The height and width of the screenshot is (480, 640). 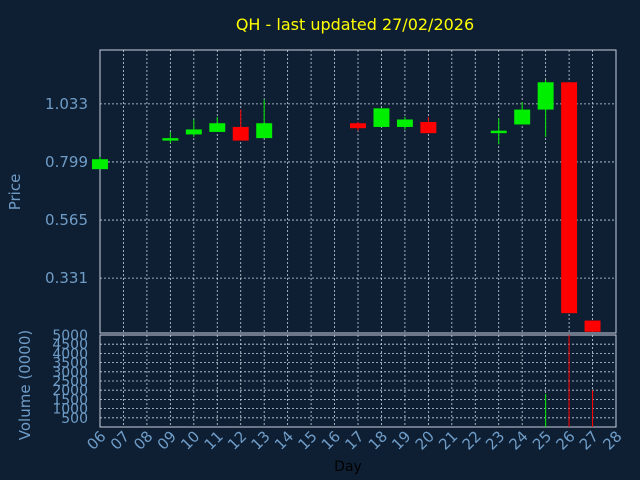 What do you see at coordinates (70, 336) in the screenshot?
I see `volume-tick-label: 5000` at bounding box center [70, 336].